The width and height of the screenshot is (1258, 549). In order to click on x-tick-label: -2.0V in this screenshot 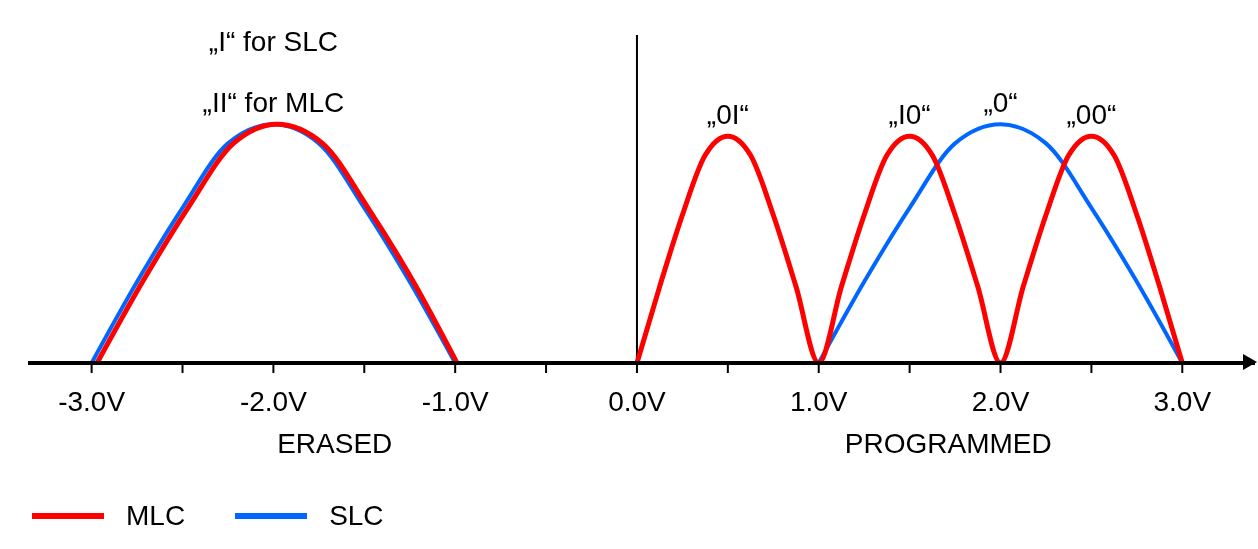, I will do `click(273, 401)`.